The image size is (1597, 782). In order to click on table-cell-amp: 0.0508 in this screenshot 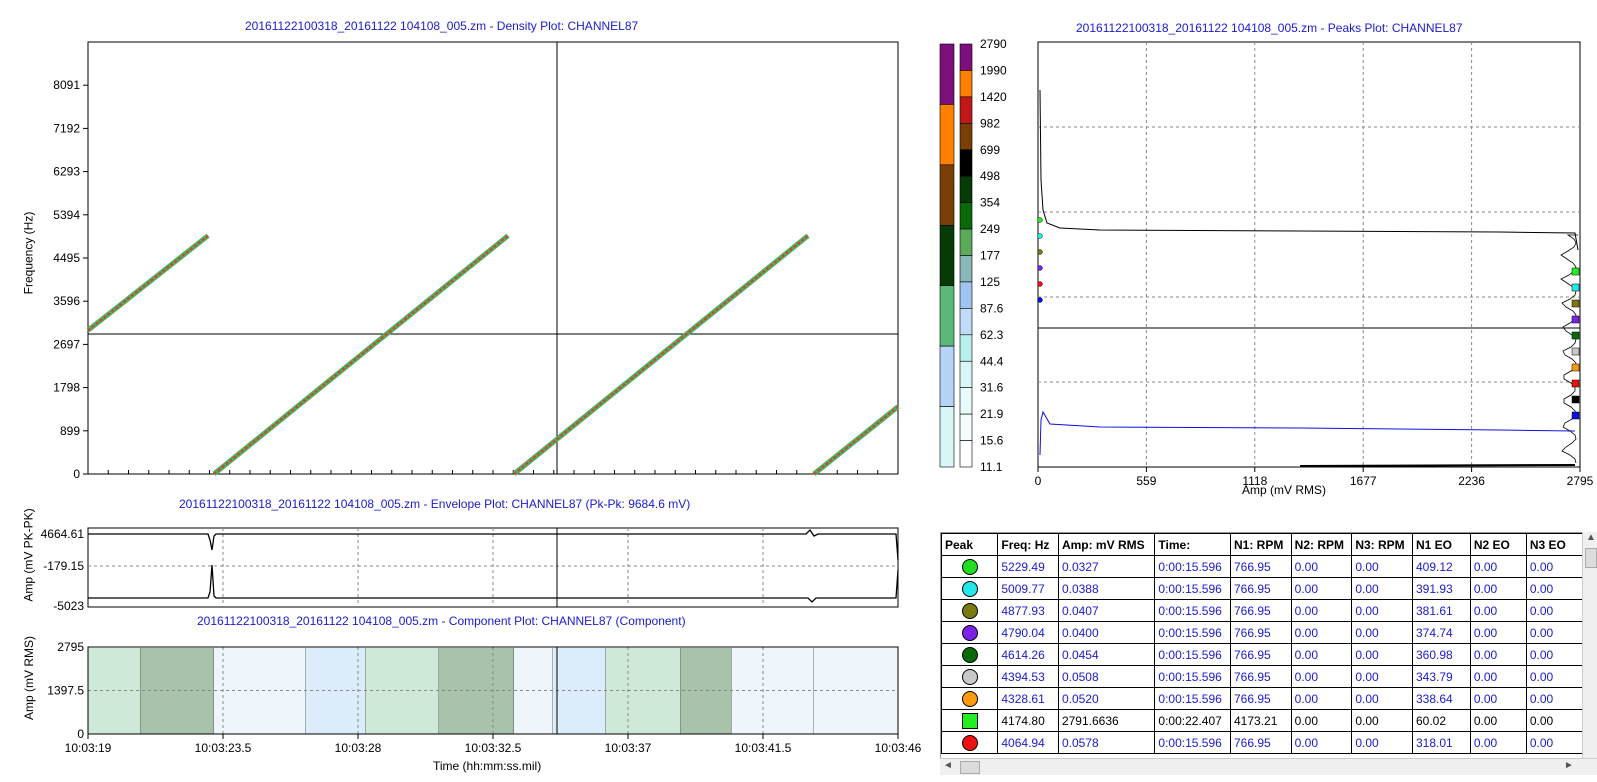, I will do `click(1106, 676)`.